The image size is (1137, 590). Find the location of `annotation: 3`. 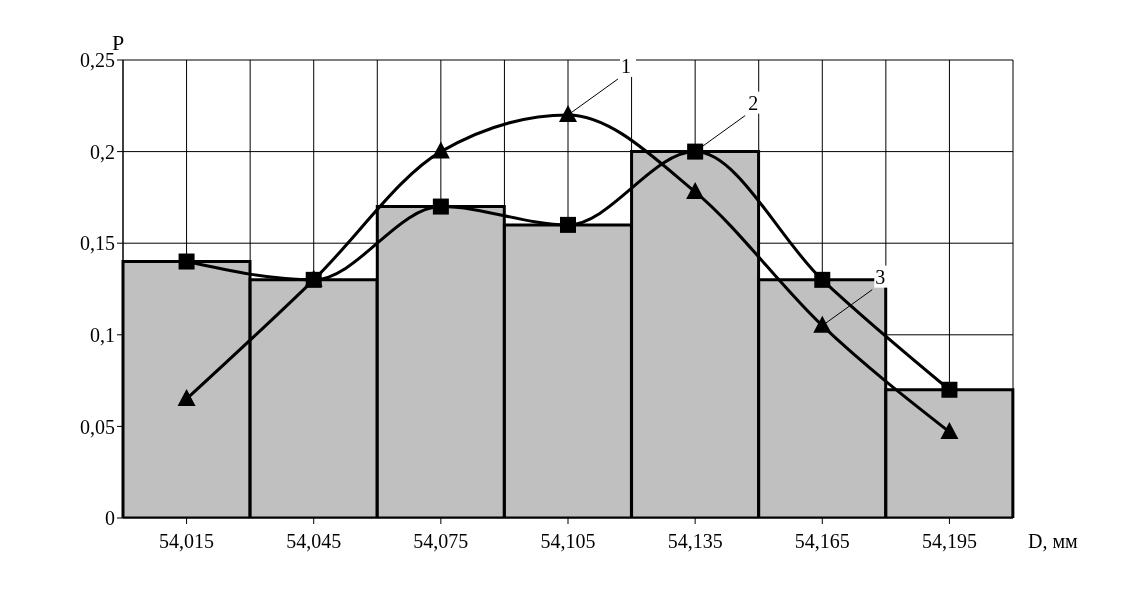

annotation: 3 is located at coordinates (880, 276).